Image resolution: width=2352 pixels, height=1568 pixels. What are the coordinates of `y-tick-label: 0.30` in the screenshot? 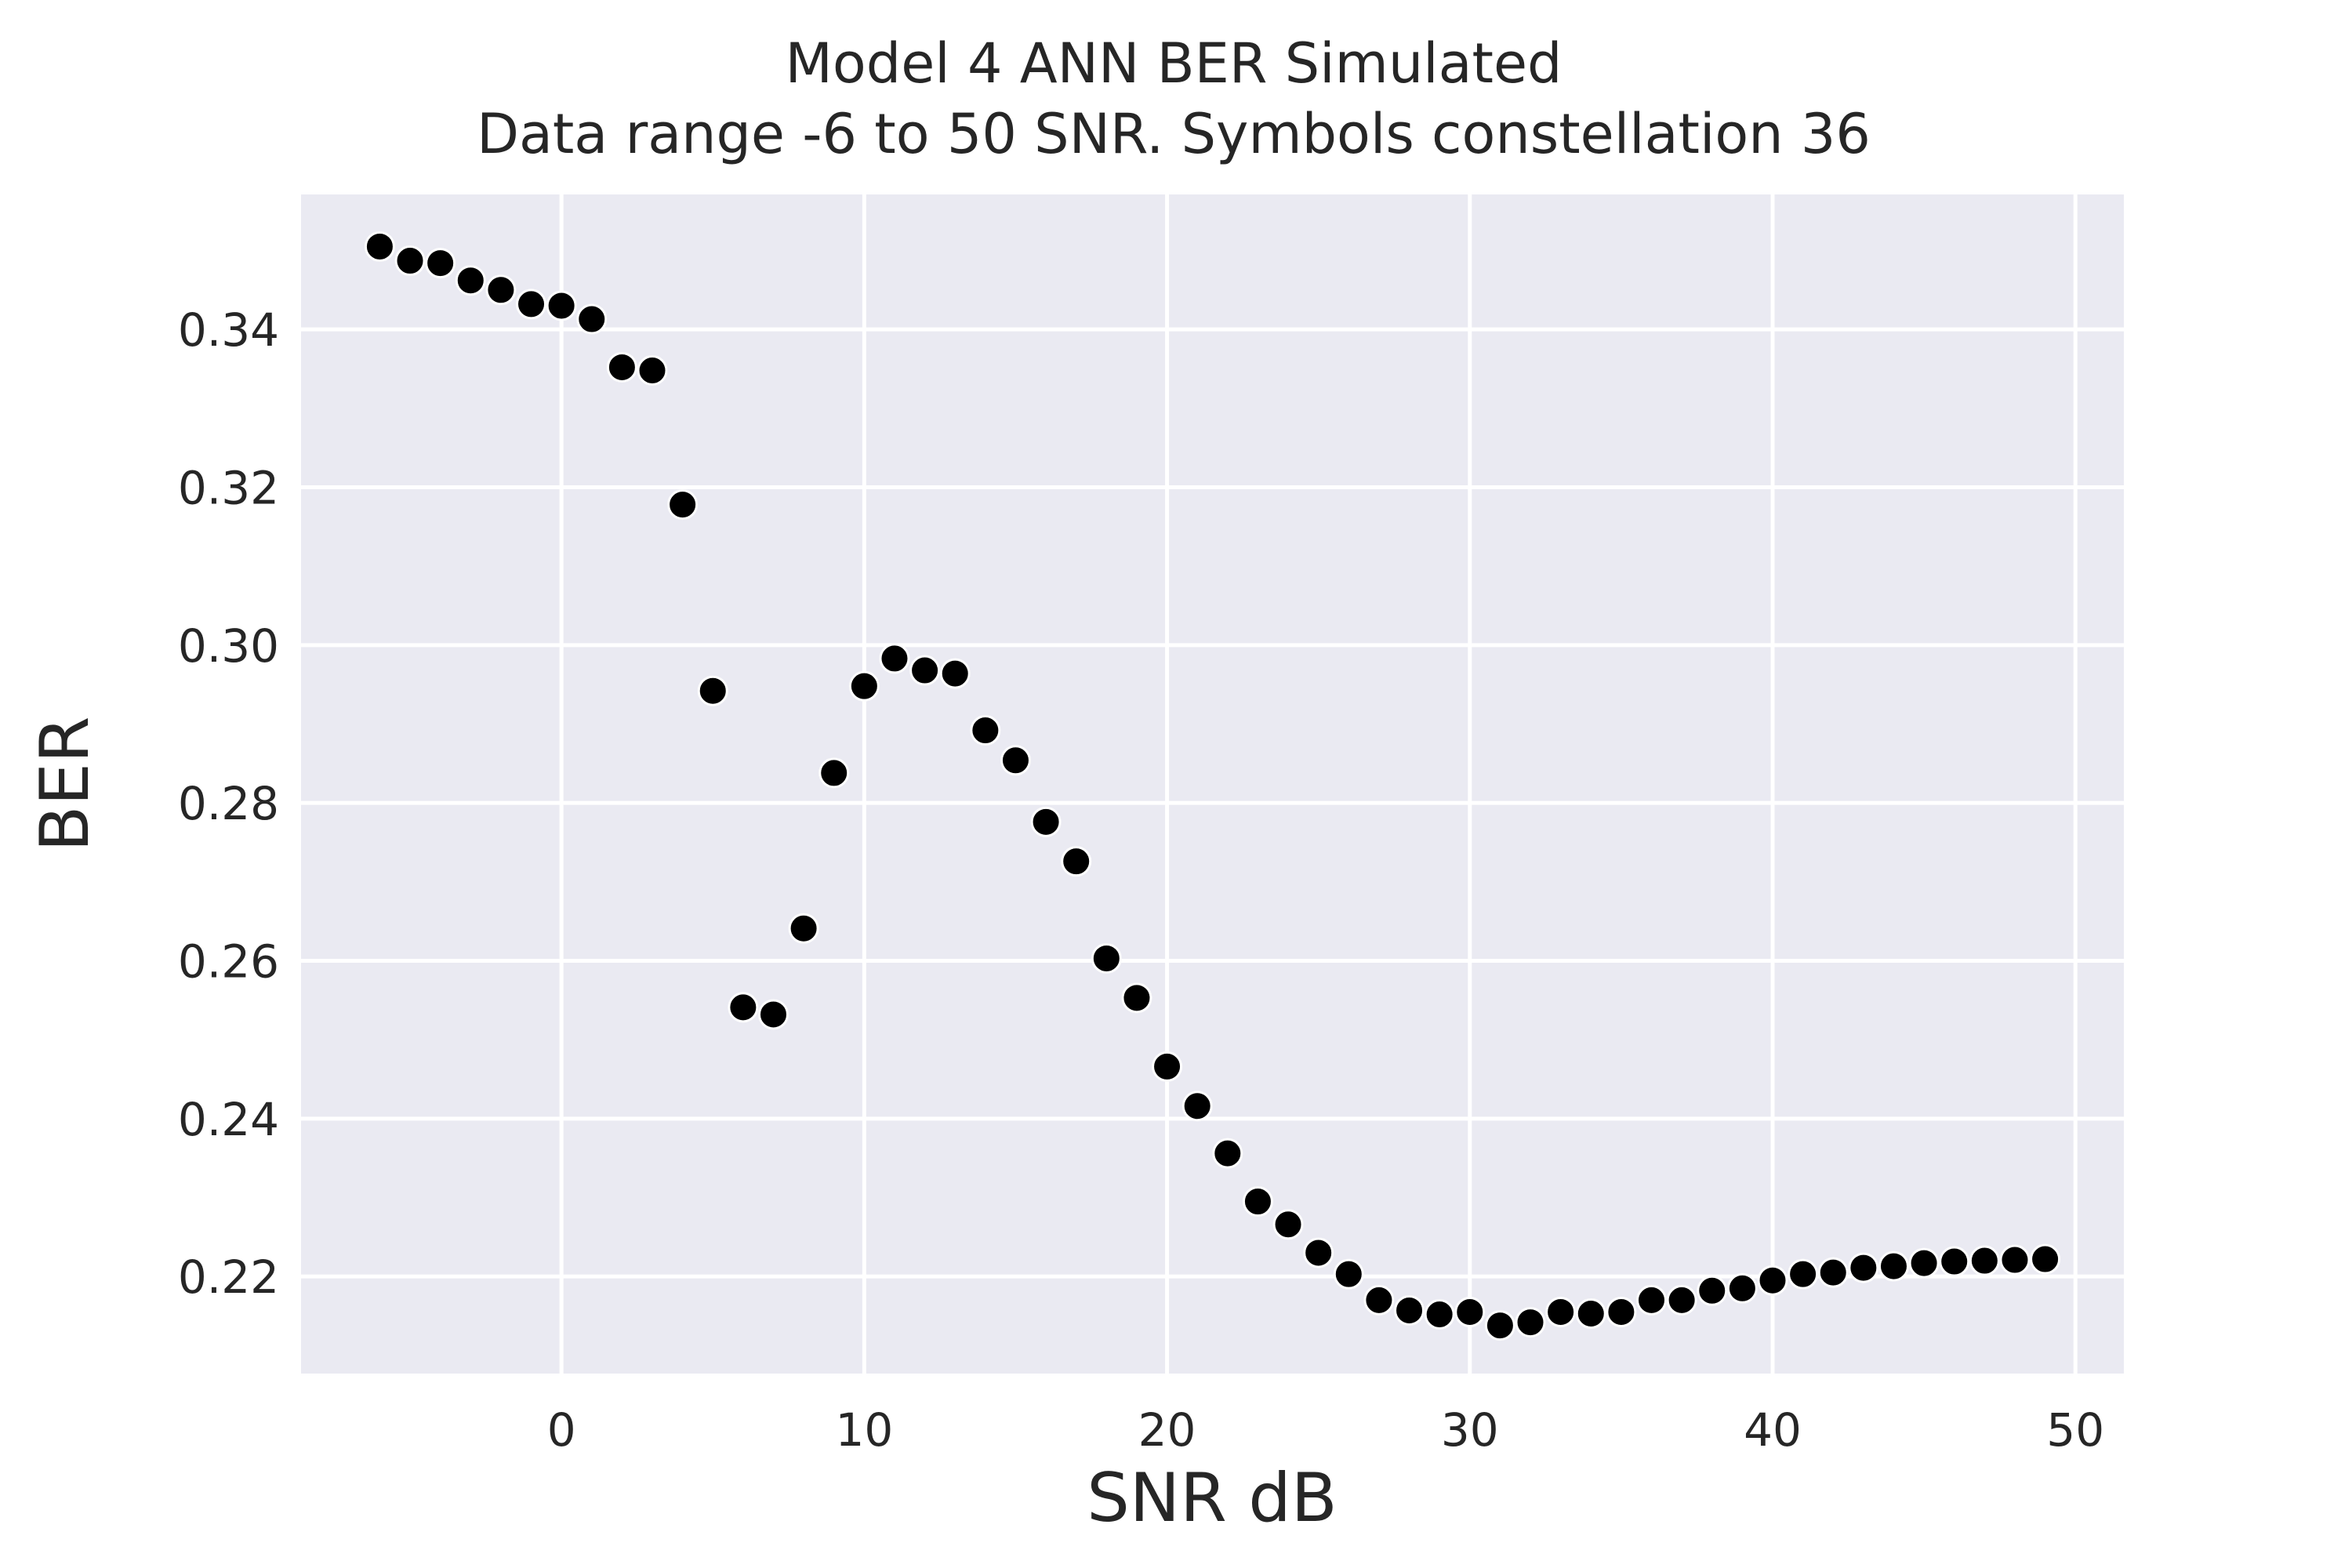 It's located at (229, 646).